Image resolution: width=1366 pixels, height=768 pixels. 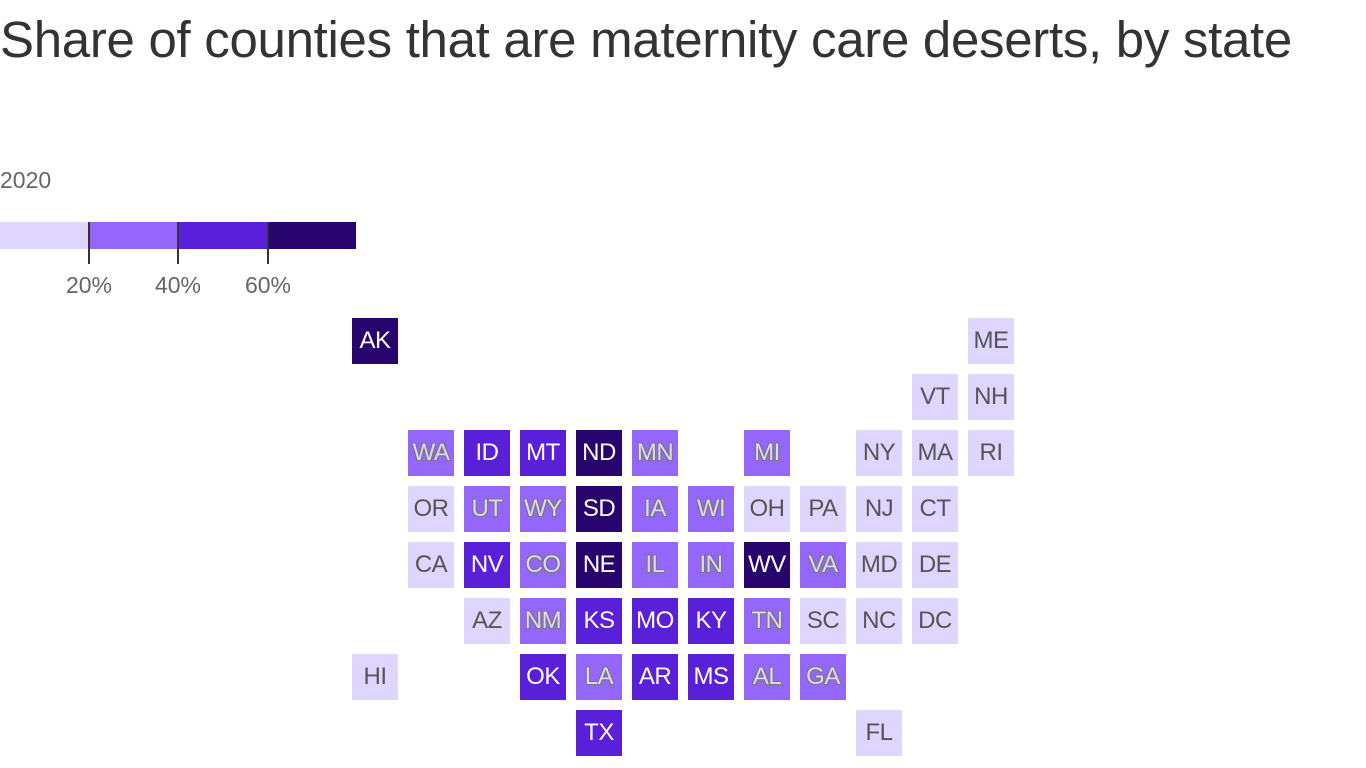 What do you see at coordinates (26, 180) in the screenshot?
I see `chart-subtitle: 2020` at bounding box center [26, 180].